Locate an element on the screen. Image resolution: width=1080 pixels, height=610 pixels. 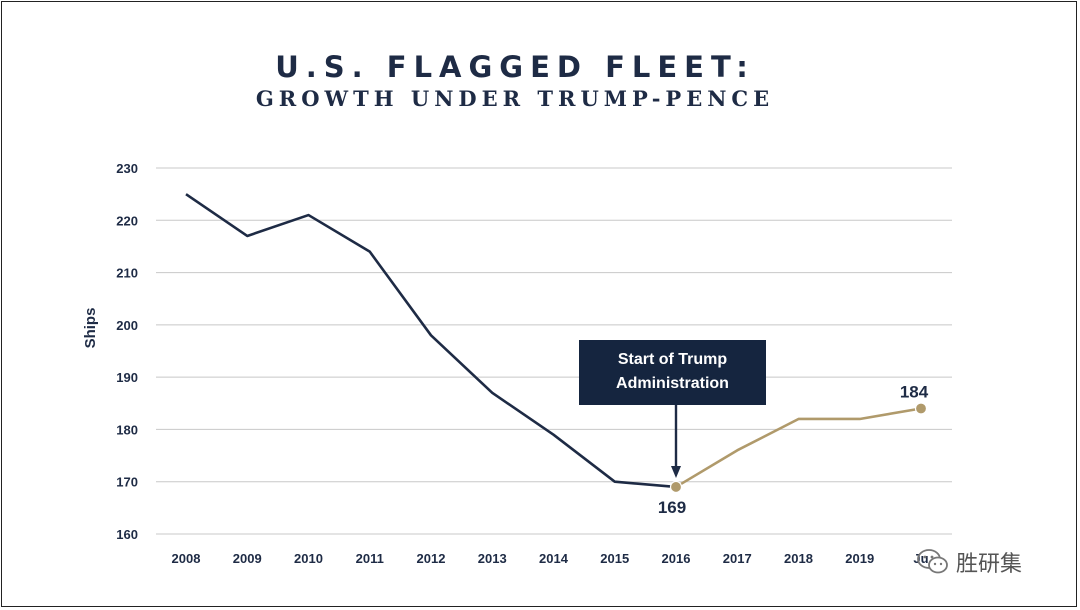
x-tick-2011: 2011 is located at coordinates (370, 558).